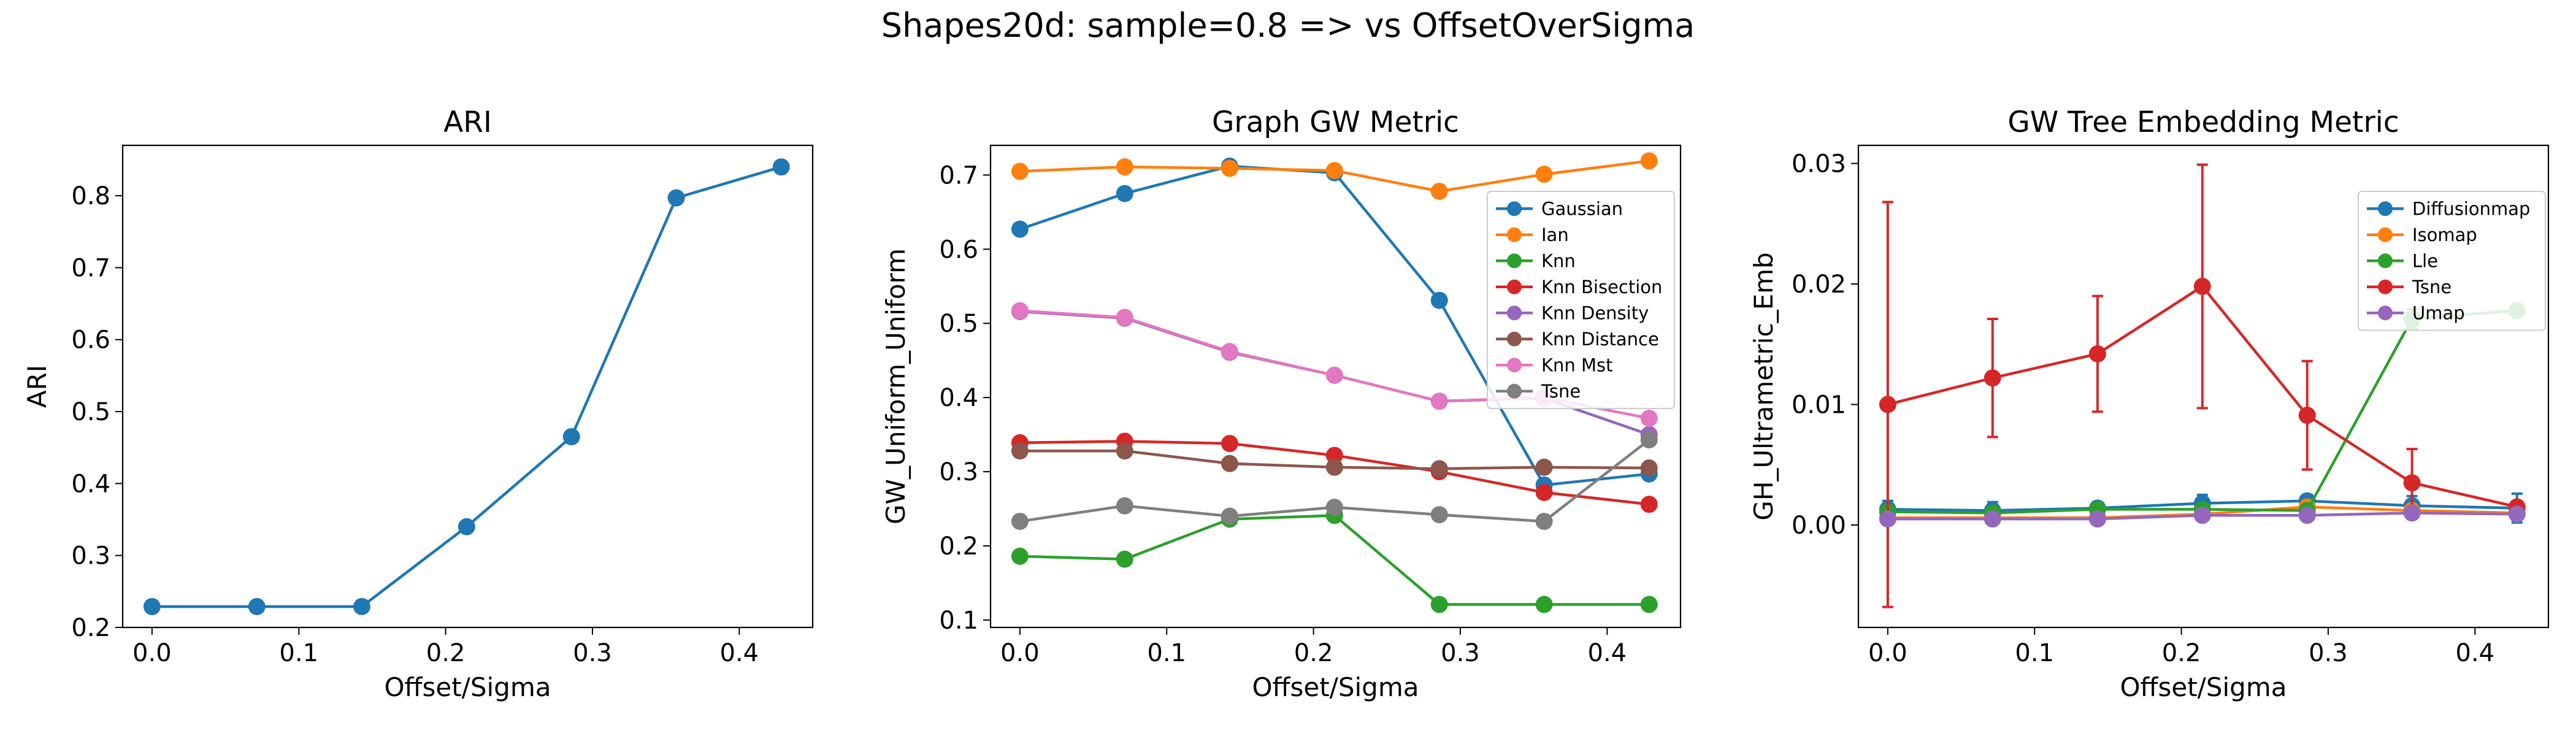  Describe the element at coordinates (1819, 405) in the screenshot. I see `y-tick-label: 0.01` at that location.